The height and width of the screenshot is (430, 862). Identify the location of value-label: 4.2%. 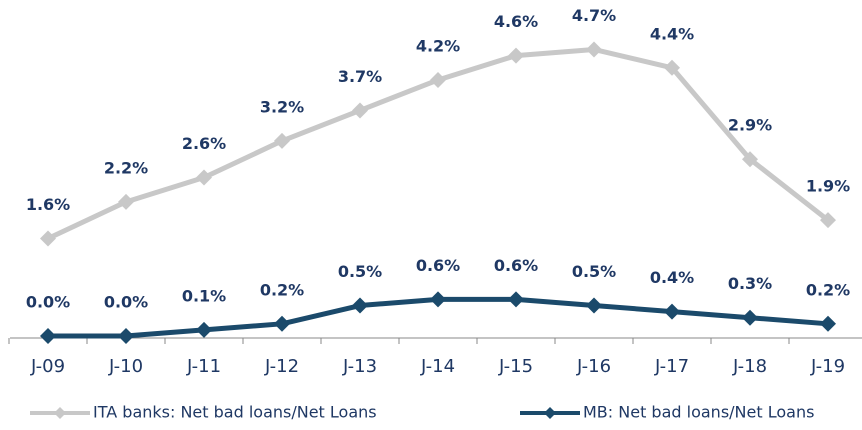
(438, 45).